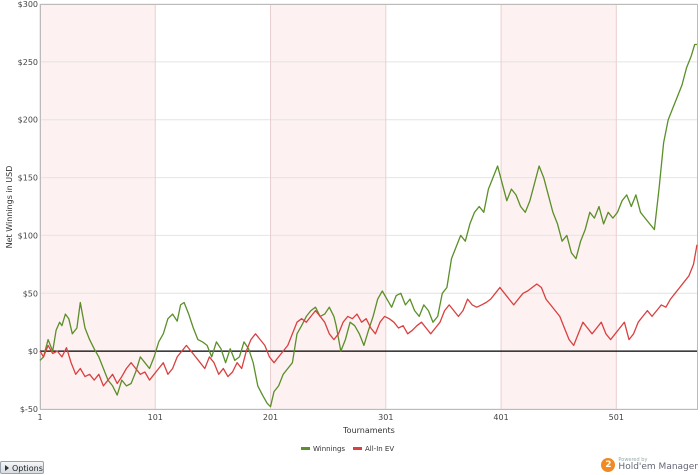 The width and height of the screenshot is (700, 475). What do you see at coordinates (7, 468) in the screenshot?
I see `triangle-right-icon` at bounding box center [7, 468].